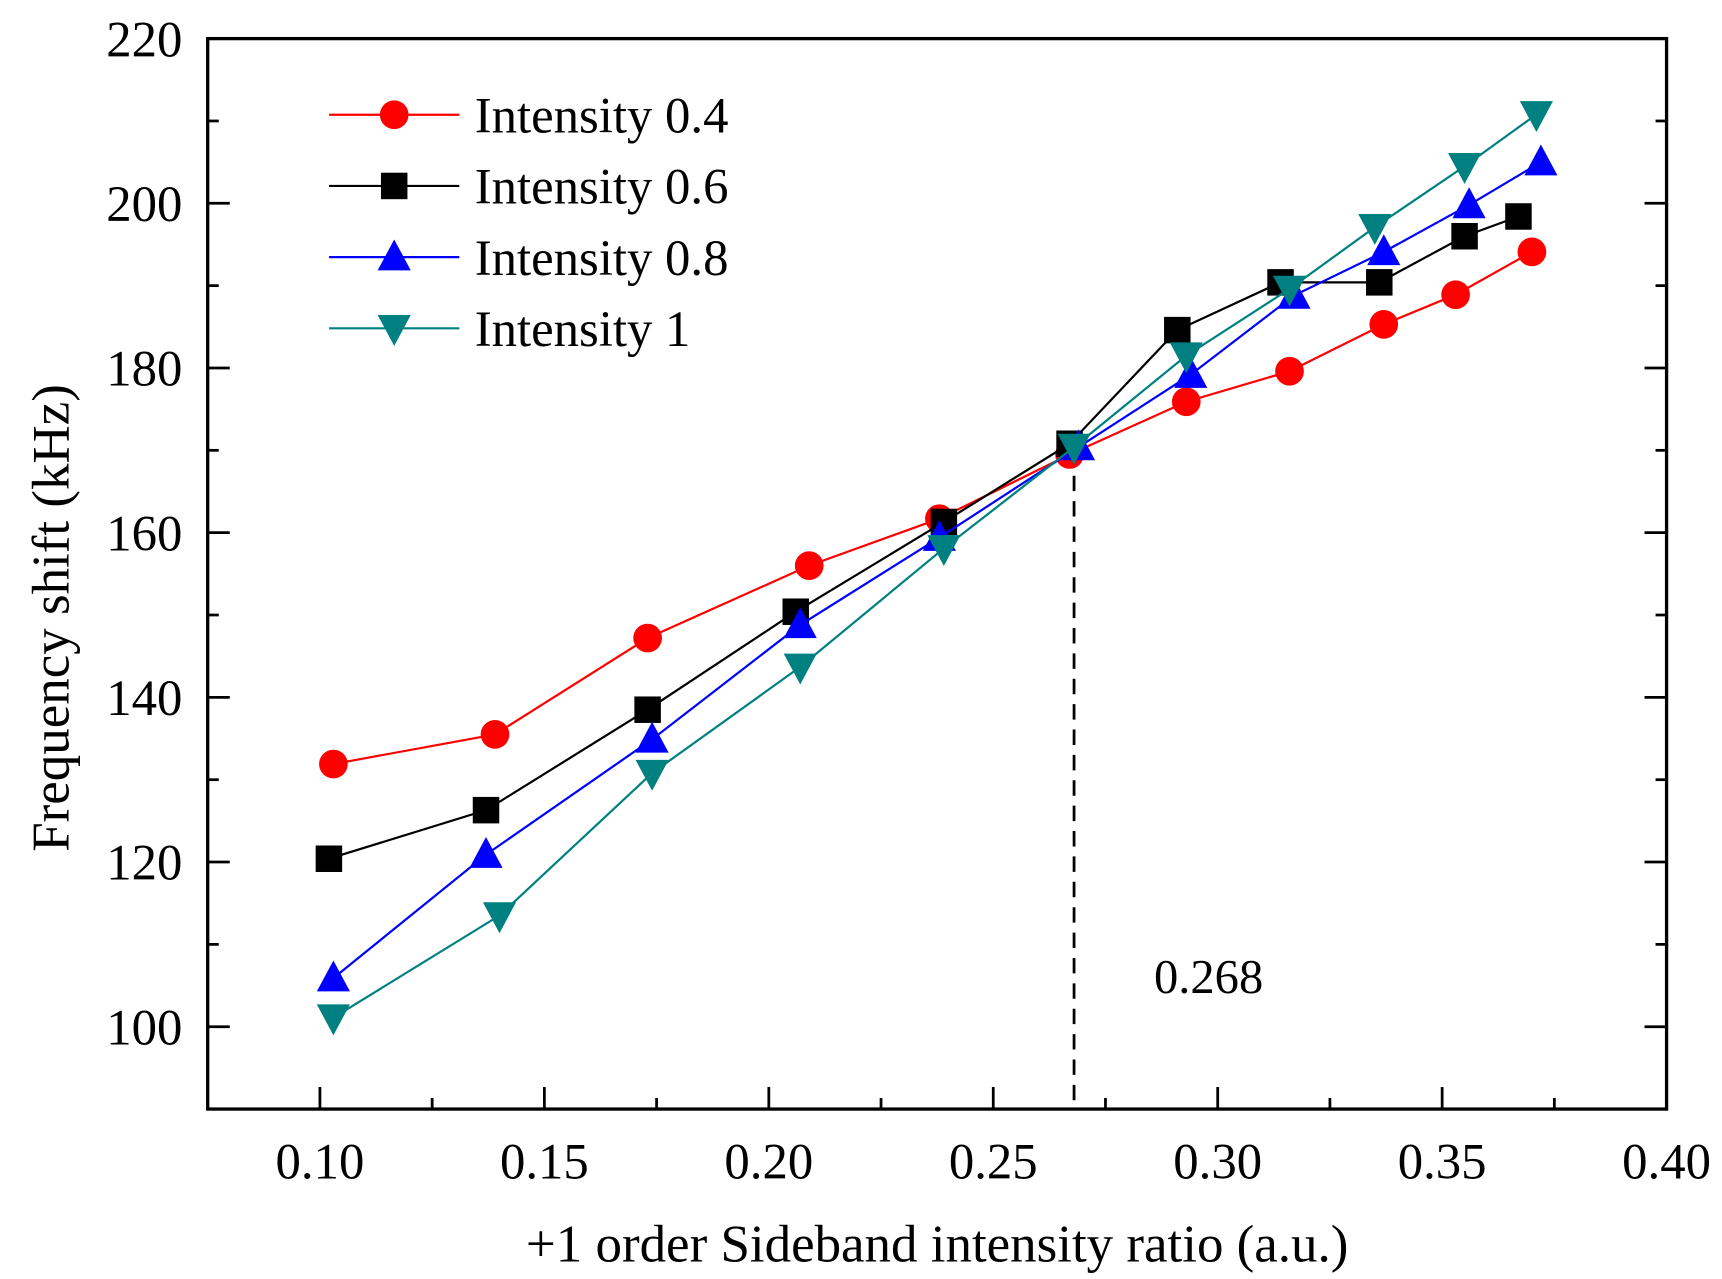 The height and width of the screenshot is (1279, 1722). I want to click on y-tick-label: 100, so click(144, 1027).